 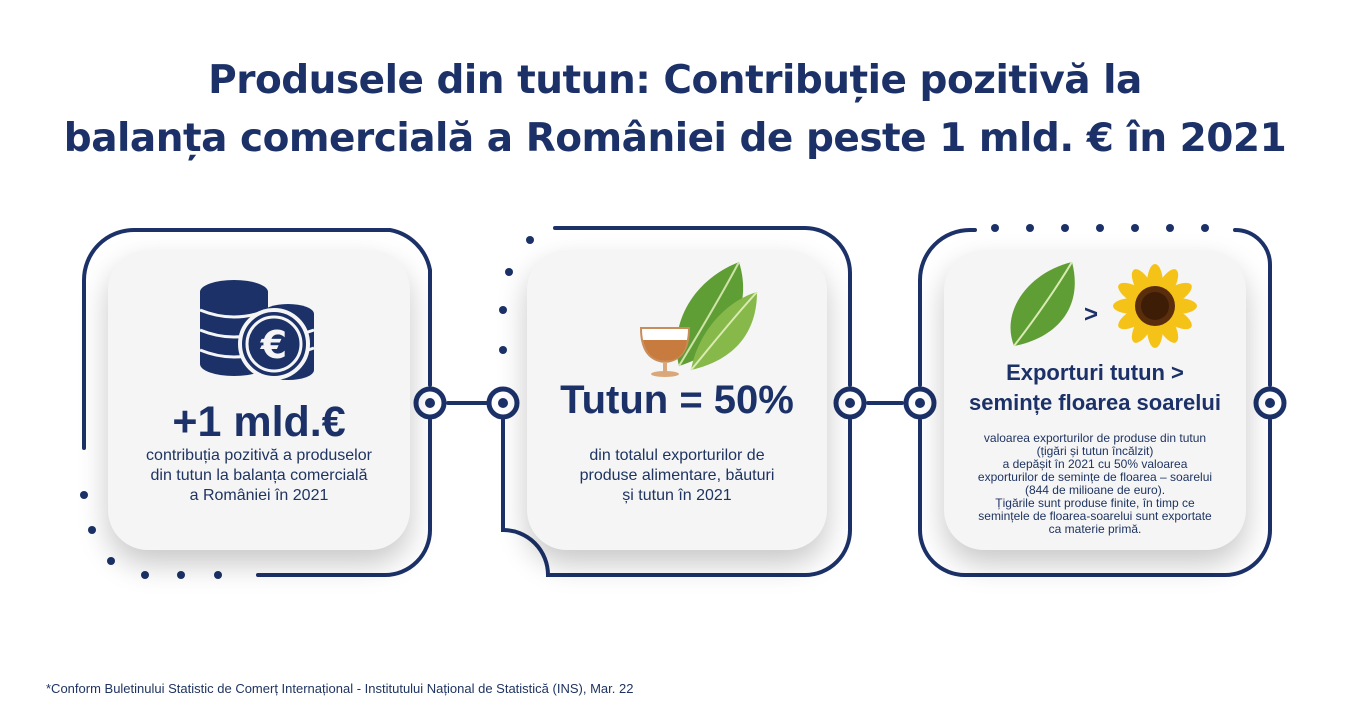 What do you see at coordinates (1155, 306) in the screenshot?
I see `sunflower-icon` at bounding box center [1155, 306].